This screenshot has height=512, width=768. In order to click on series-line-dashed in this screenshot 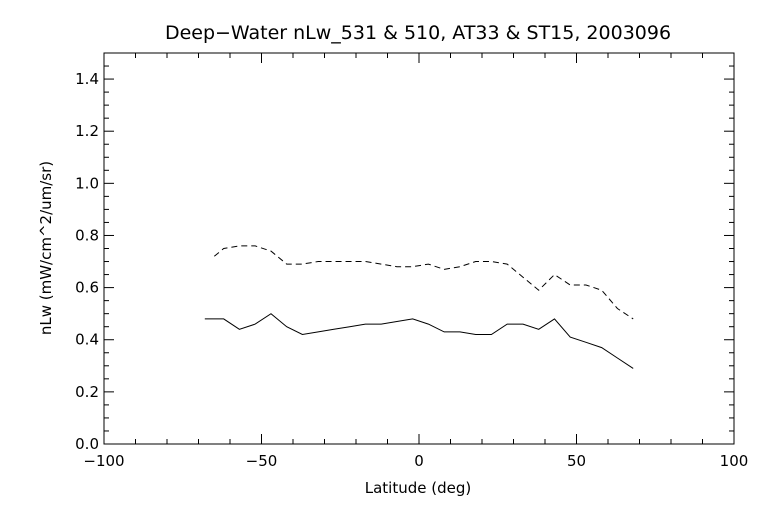, I will do `click(423, 282)`.